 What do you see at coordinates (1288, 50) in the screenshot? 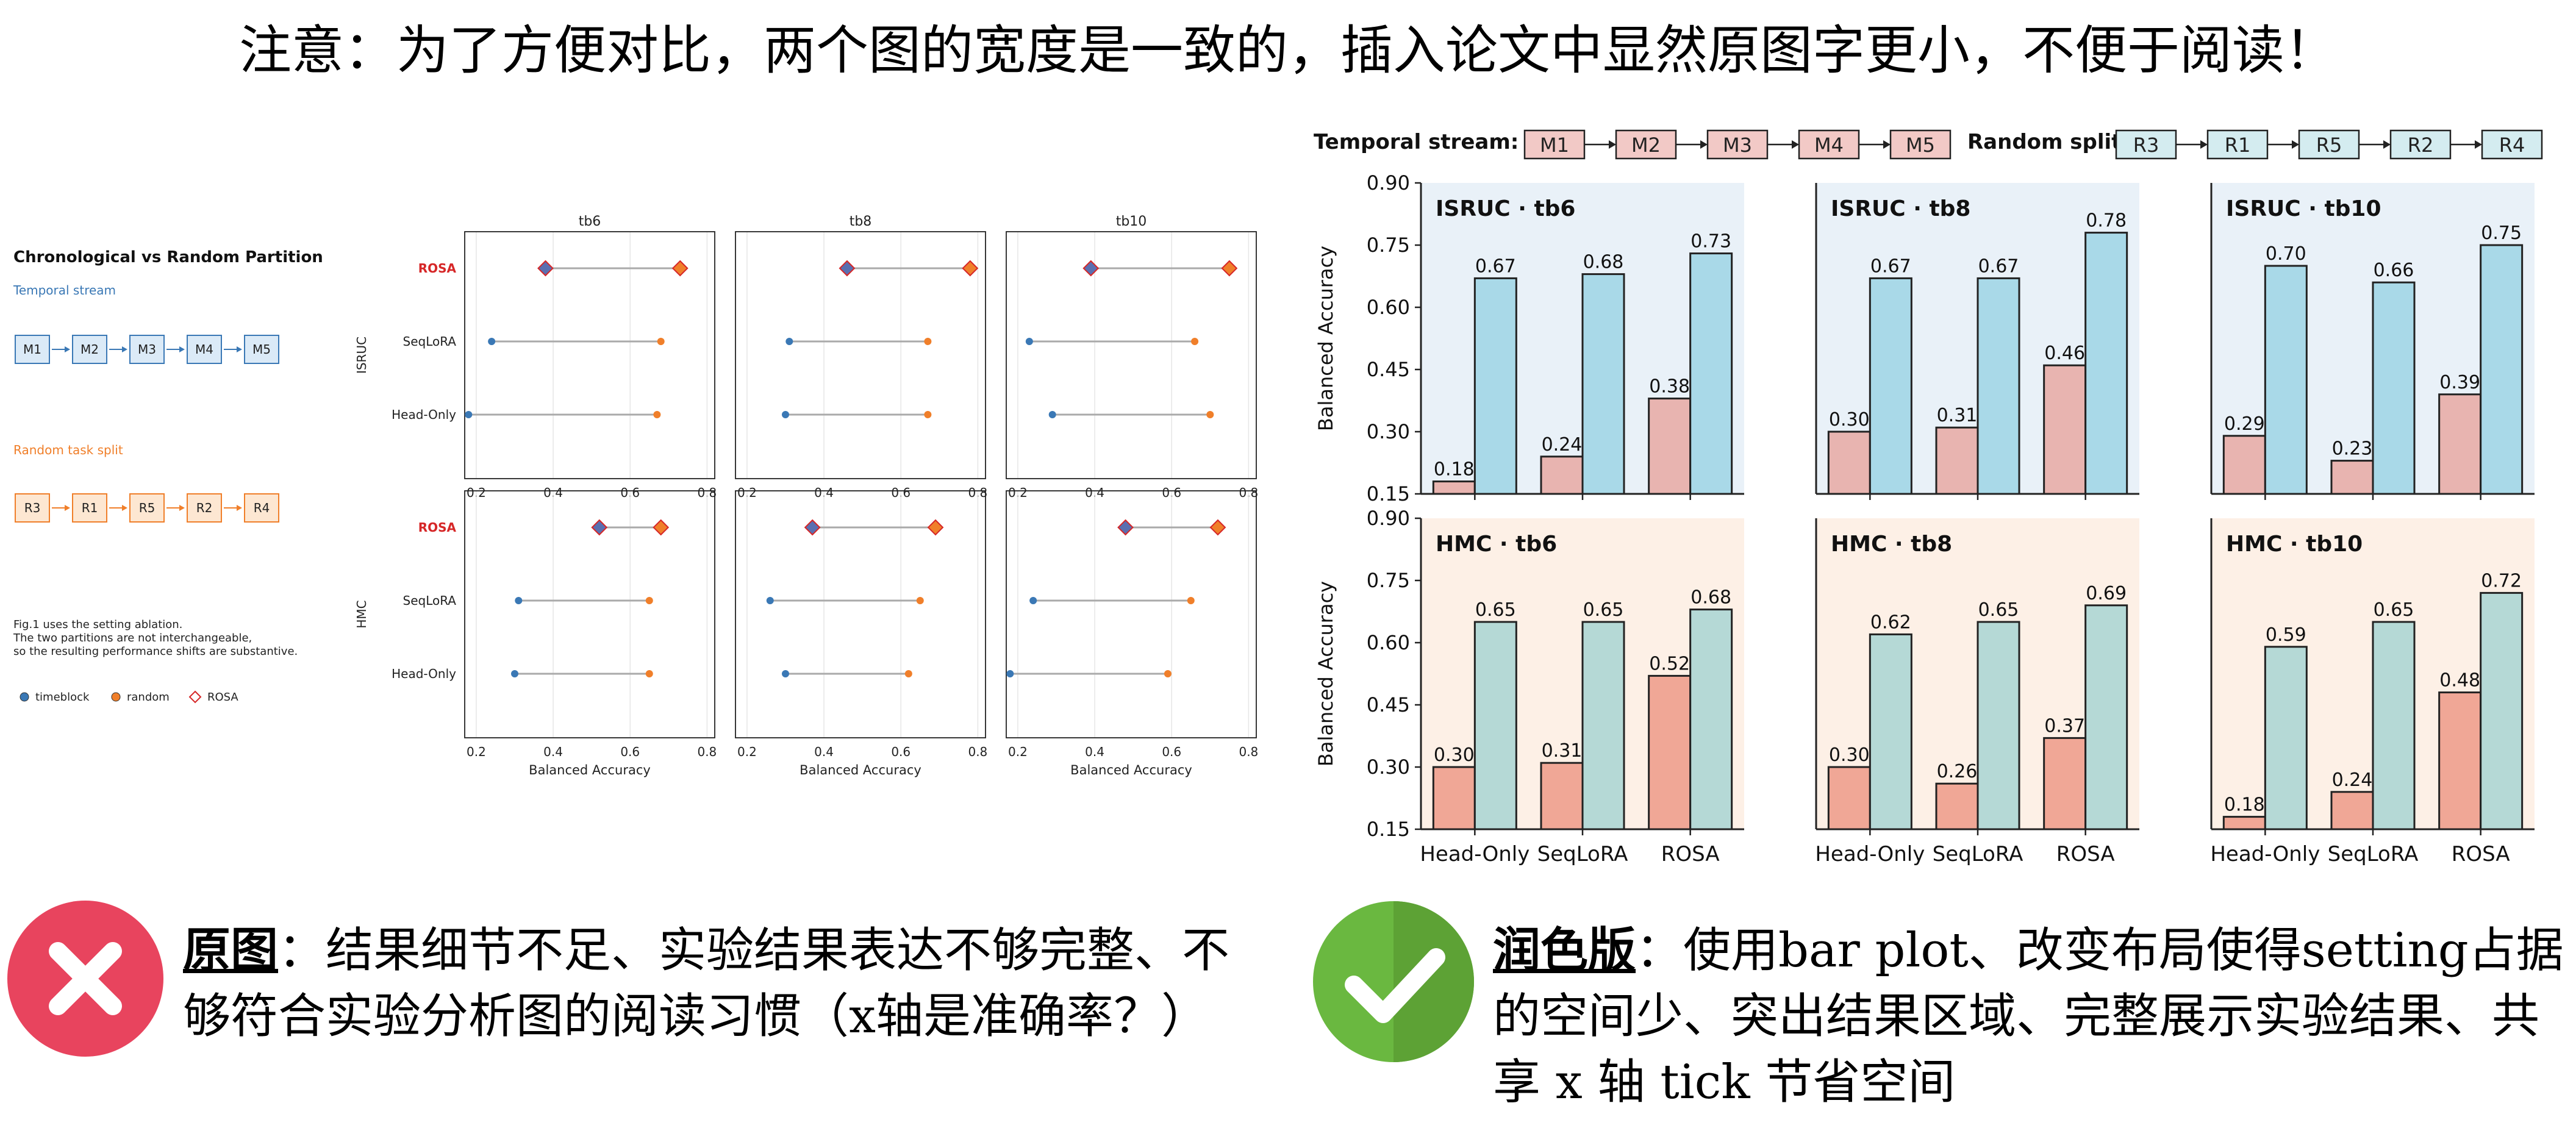
I see `top-note: 注意：为了方便对比，两个图的宽度是一致的，插入论文中显然原图字更小，不便于阅读！` at bounding box center [1288, 50].